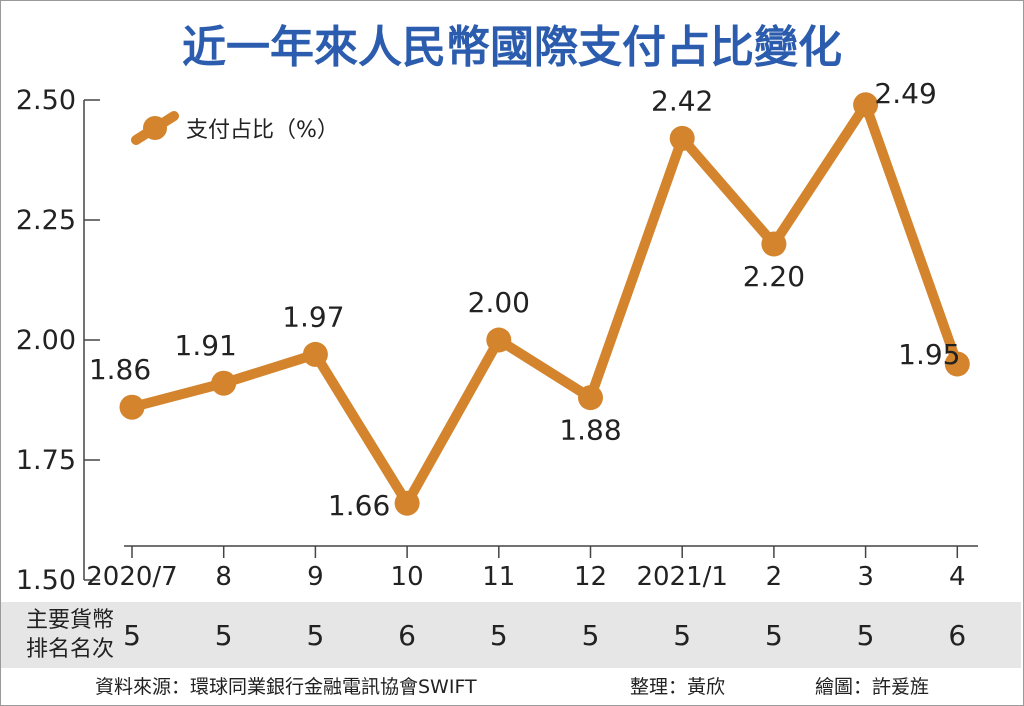  Describe the element at coordinates (46, 460) in the screenshot. I see `y-tick-label: 1.75` at that location.